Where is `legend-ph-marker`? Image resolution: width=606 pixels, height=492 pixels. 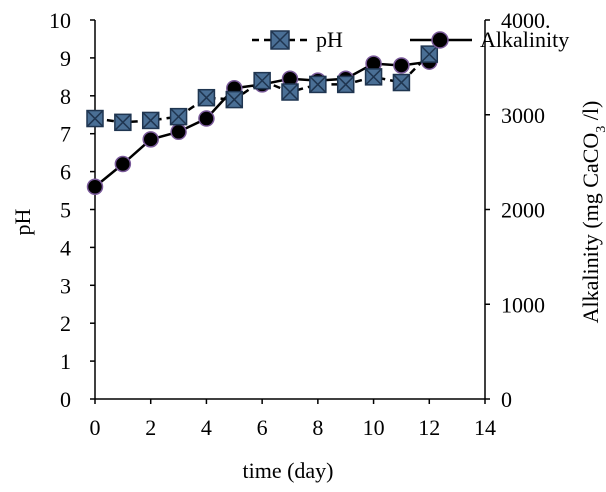 legend-ph-marker is located at coordinates (280, 40).